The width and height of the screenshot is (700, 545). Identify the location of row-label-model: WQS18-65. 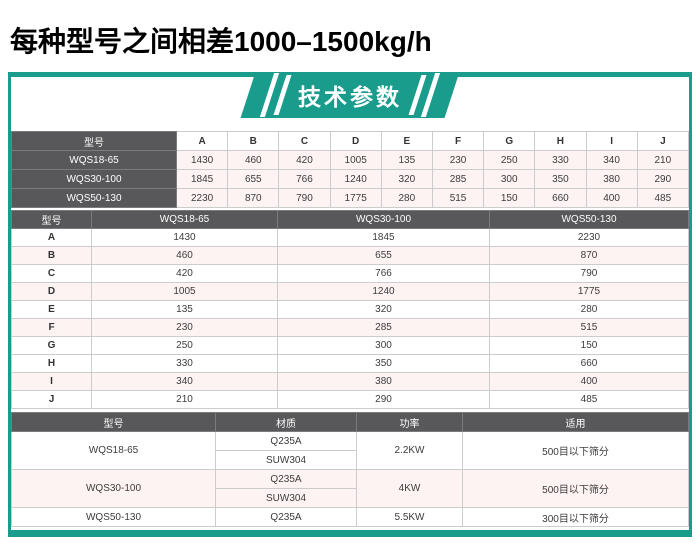
(94, 160).